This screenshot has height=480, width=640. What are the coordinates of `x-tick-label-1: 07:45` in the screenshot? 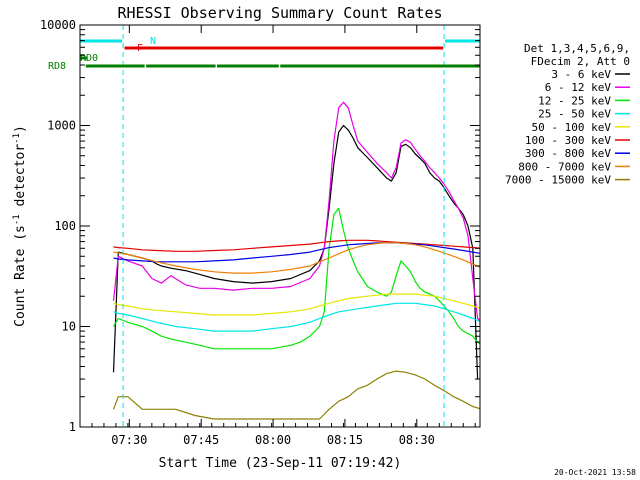 It's located at (201, 440).